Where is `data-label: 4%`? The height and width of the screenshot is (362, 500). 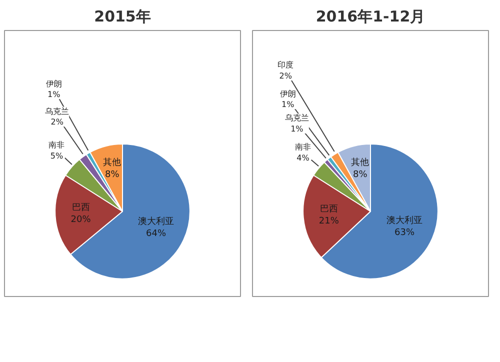 data-label: 4% is located at coordinates (303, 158).